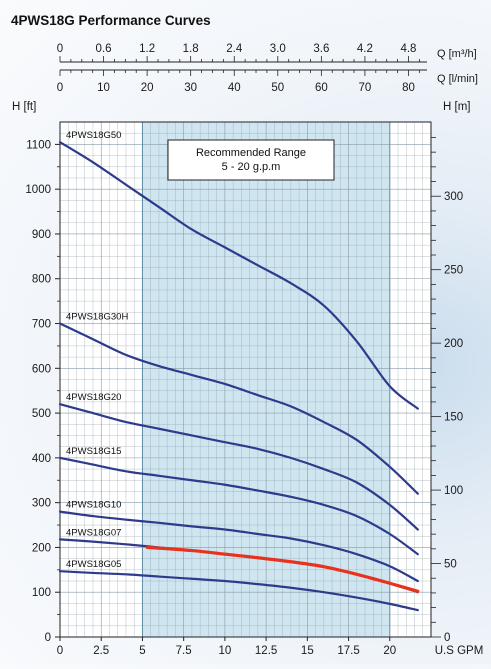 This screenshot has width=491, height=669. What do you see at coordinates (104, 49) in the screenshot?
I see `x-top-m3h-tick-label: 0.6` at bounding box center [104, 49].